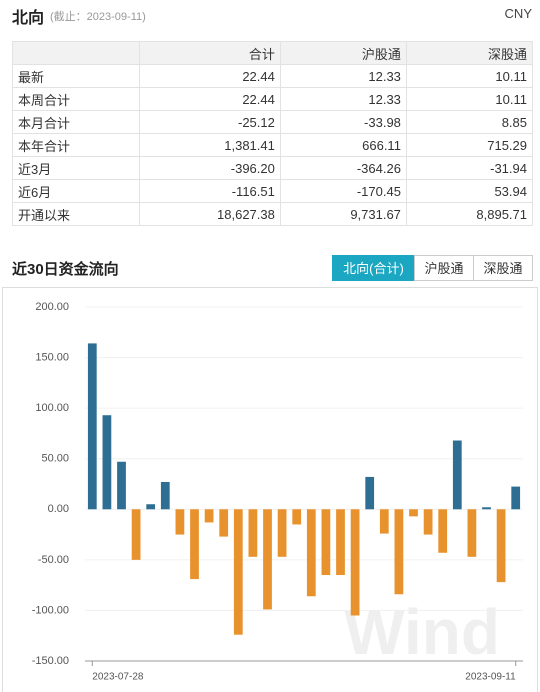 This screenshot has width=540, height=692. I want to click on y-tick-label: -150.00, so click(50, 661).